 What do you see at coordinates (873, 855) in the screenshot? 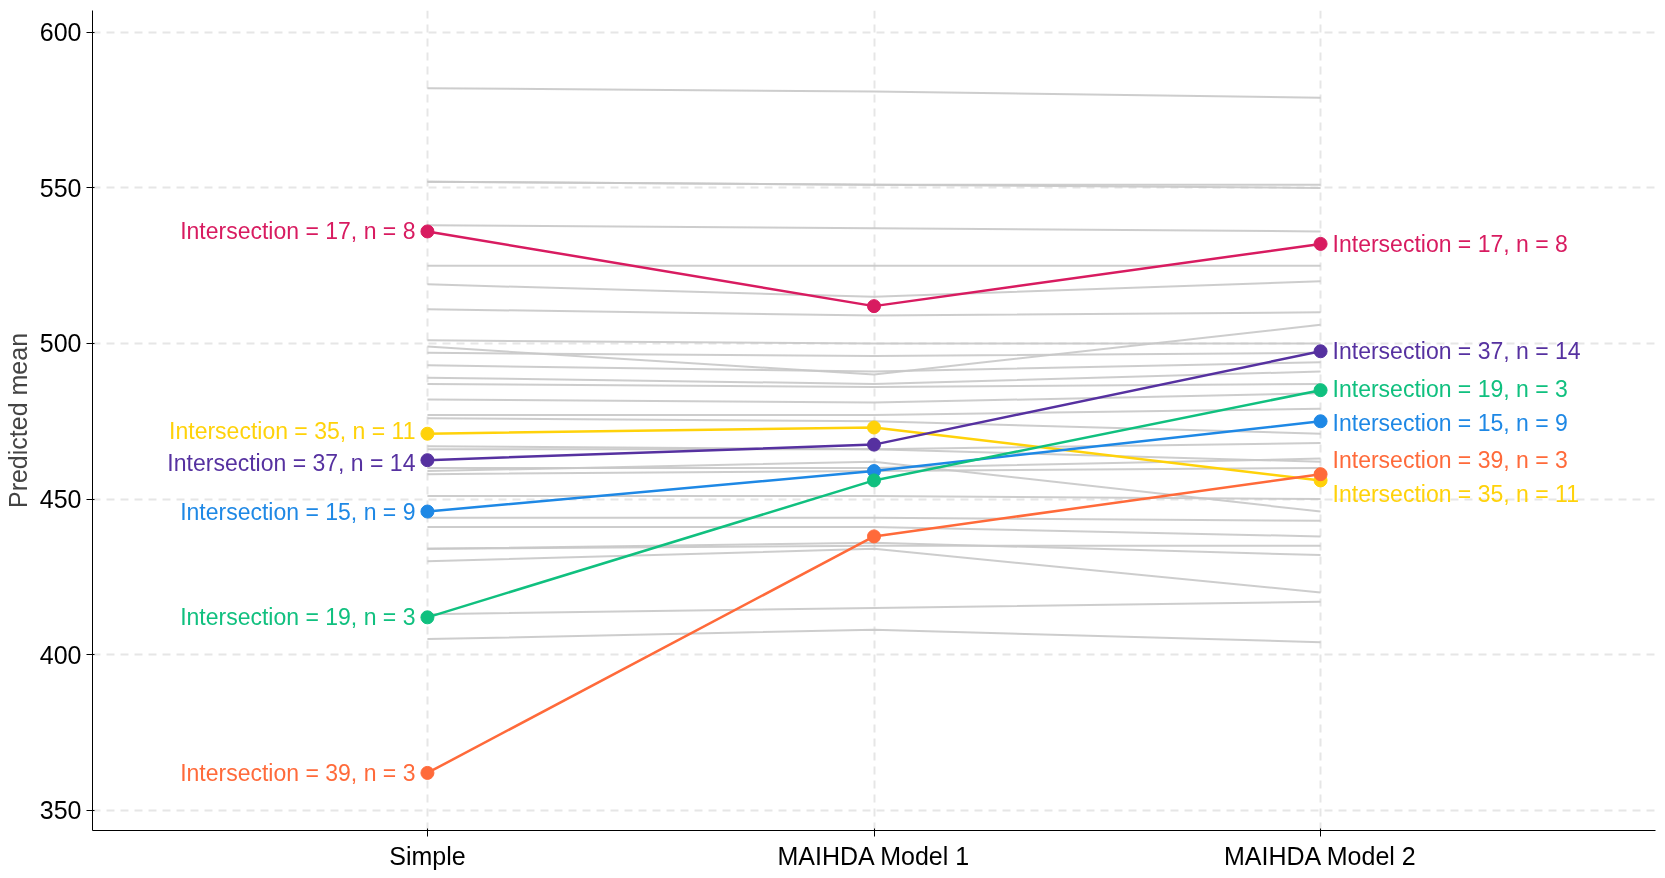
I see `x-tick-label: MAIHDA Model 1` at bounding box center [873, 855].